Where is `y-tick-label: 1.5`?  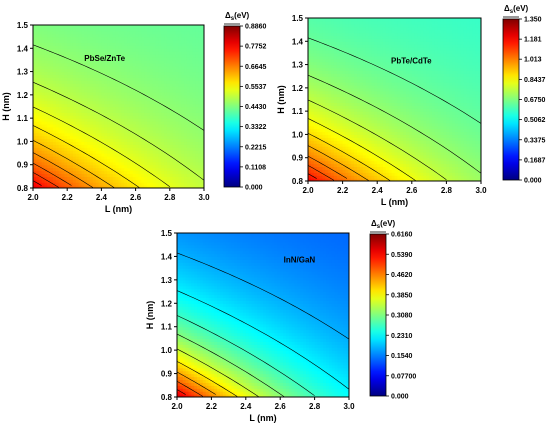
y-tick-label: 1.5 is located at coordinates (23, 25).